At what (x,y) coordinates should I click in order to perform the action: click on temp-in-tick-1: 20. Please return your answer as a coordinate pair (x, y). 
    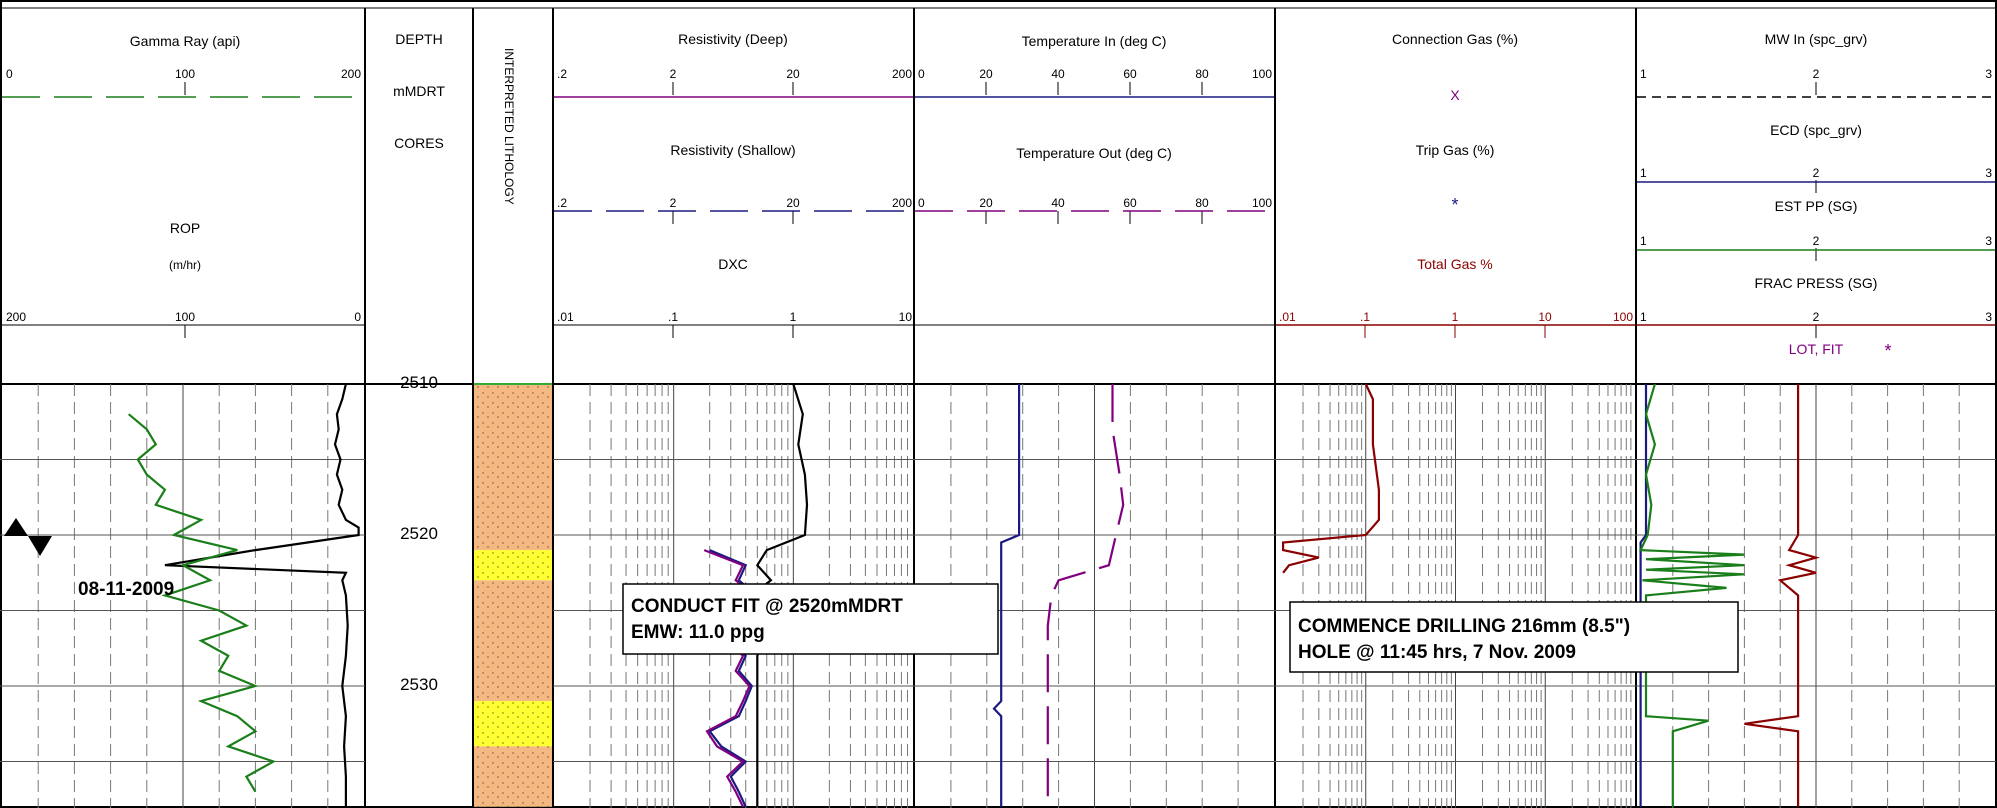
    Looking at the image, I should click on (986, 74).